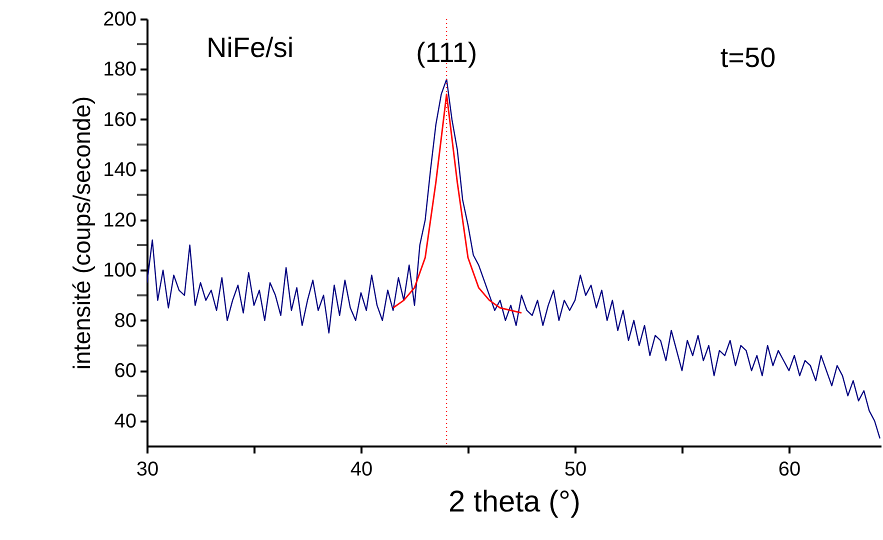 The width and height of the screenshot is (883, 540). Describe the element at coordinates (82, 233) in the screenshot. I see `y-axis-title: intensité (coups/seconde)` at that location.